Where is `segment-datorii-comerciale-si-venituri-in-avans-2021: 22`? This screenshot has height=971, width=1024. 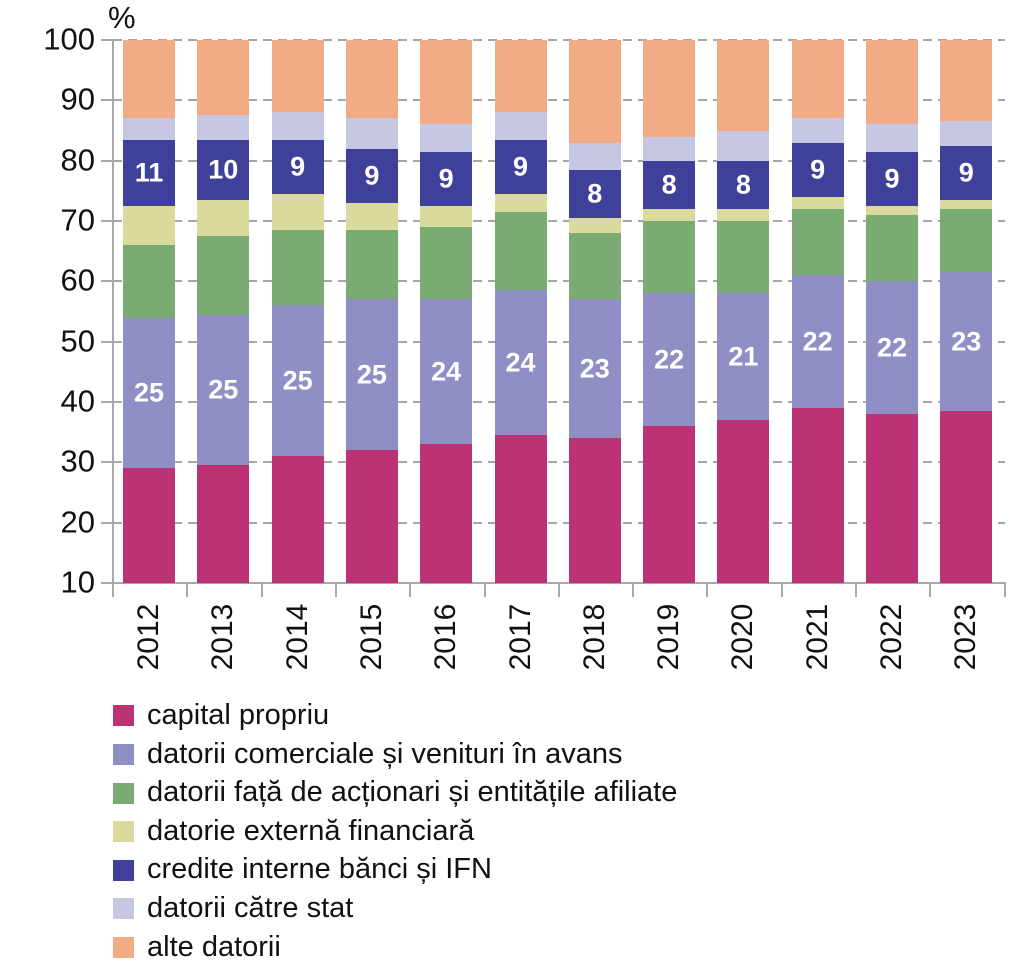
segment-datorii-comerciale-si-venituri-in-avans-2021: 22 is located at coordinates (817, 342).